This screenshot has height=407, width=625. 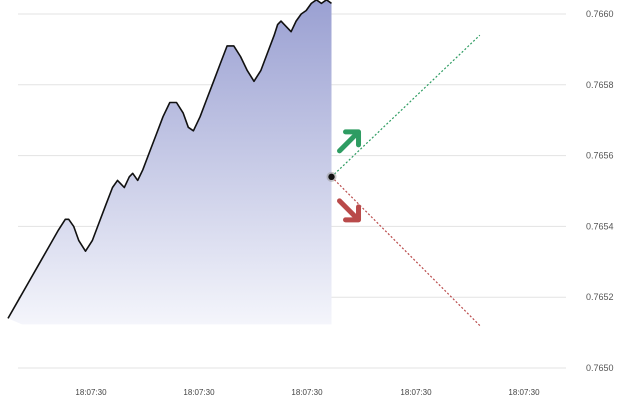 I want to click on down-arrow-head, so click(x=352, y=213).